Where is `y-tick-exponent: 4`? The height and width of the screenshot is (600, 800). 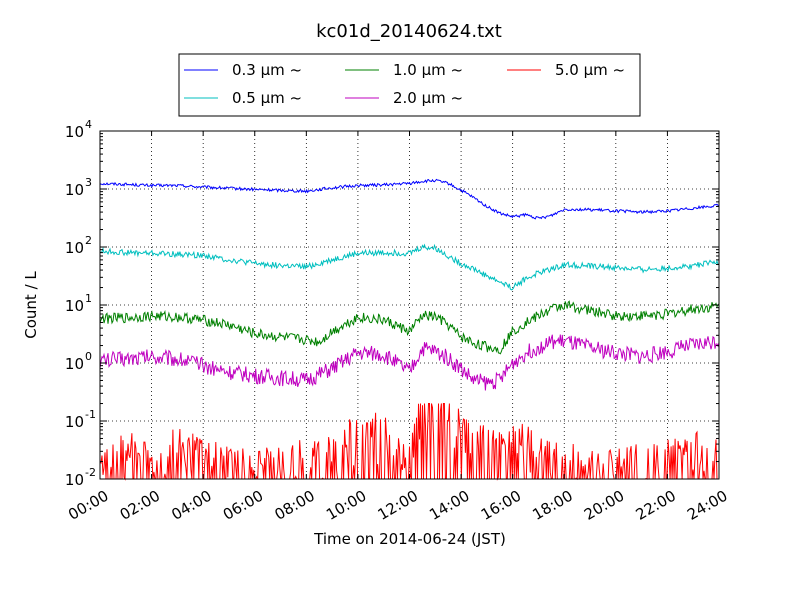 y-tick-exponent: 4 is located at coordinates (88, 124).